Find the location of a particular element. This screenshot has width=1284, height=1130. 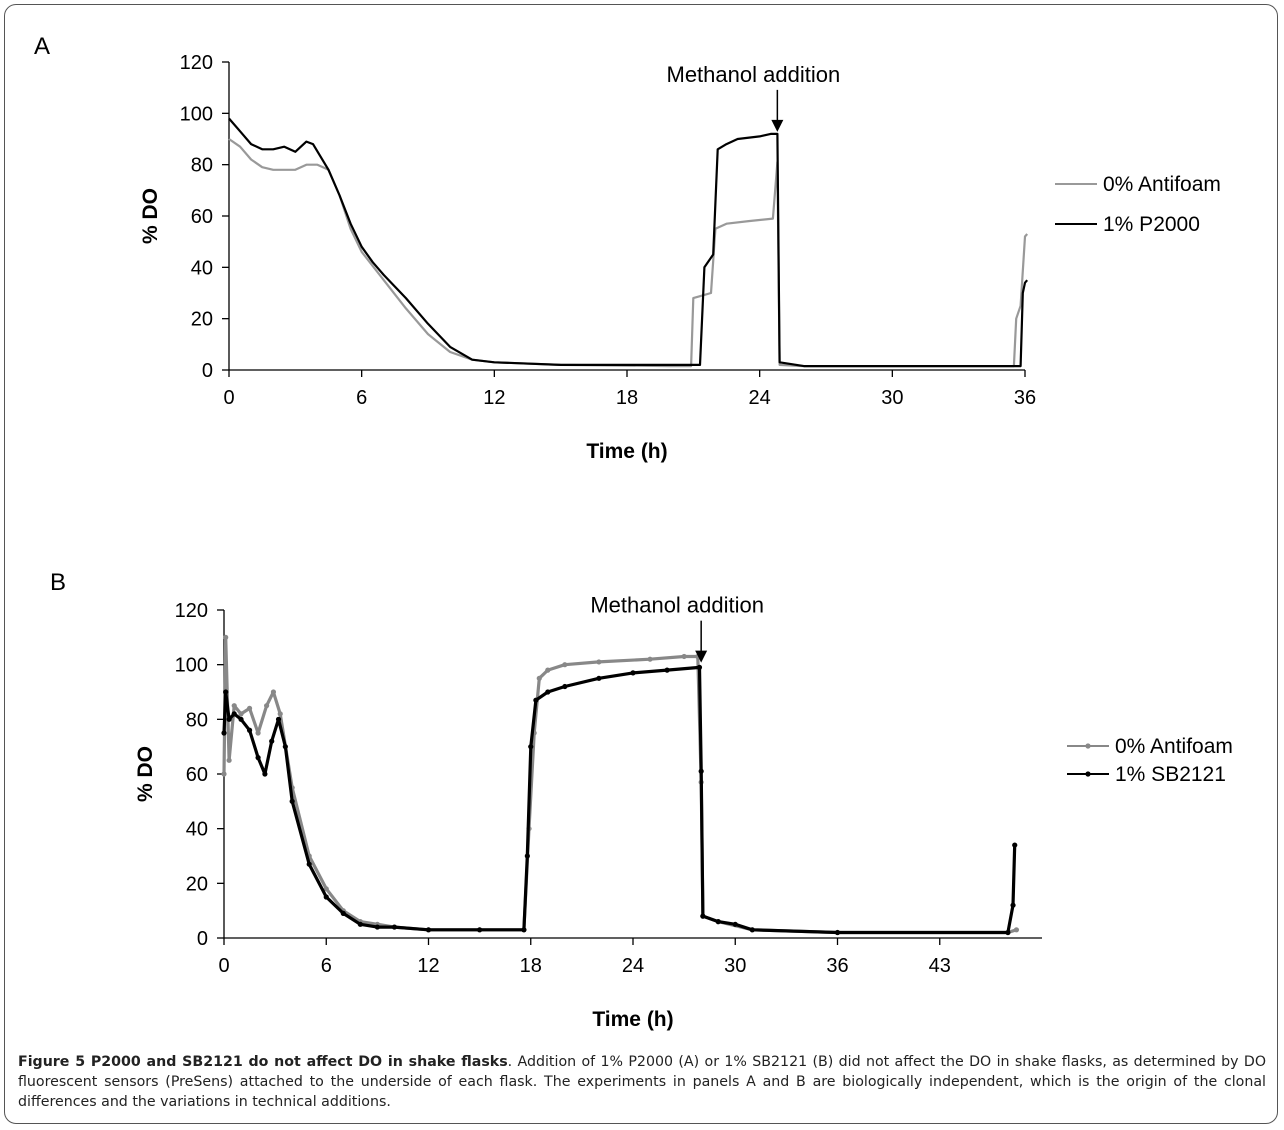

panel-b-x-tick-label: 36 is located at coordinates (837, 966).